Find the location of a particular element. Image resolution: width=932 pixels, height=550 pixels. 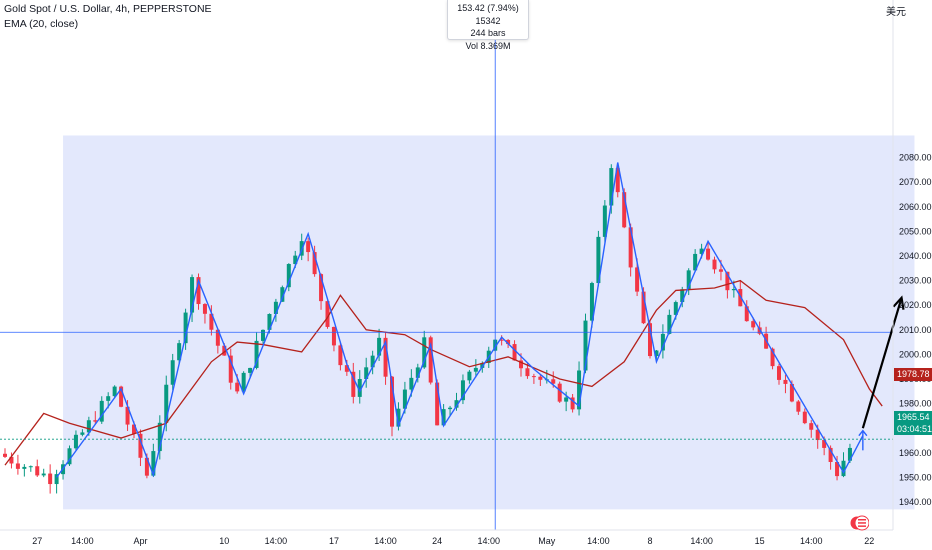

projection-arrow is located at coordinates (883, 362).